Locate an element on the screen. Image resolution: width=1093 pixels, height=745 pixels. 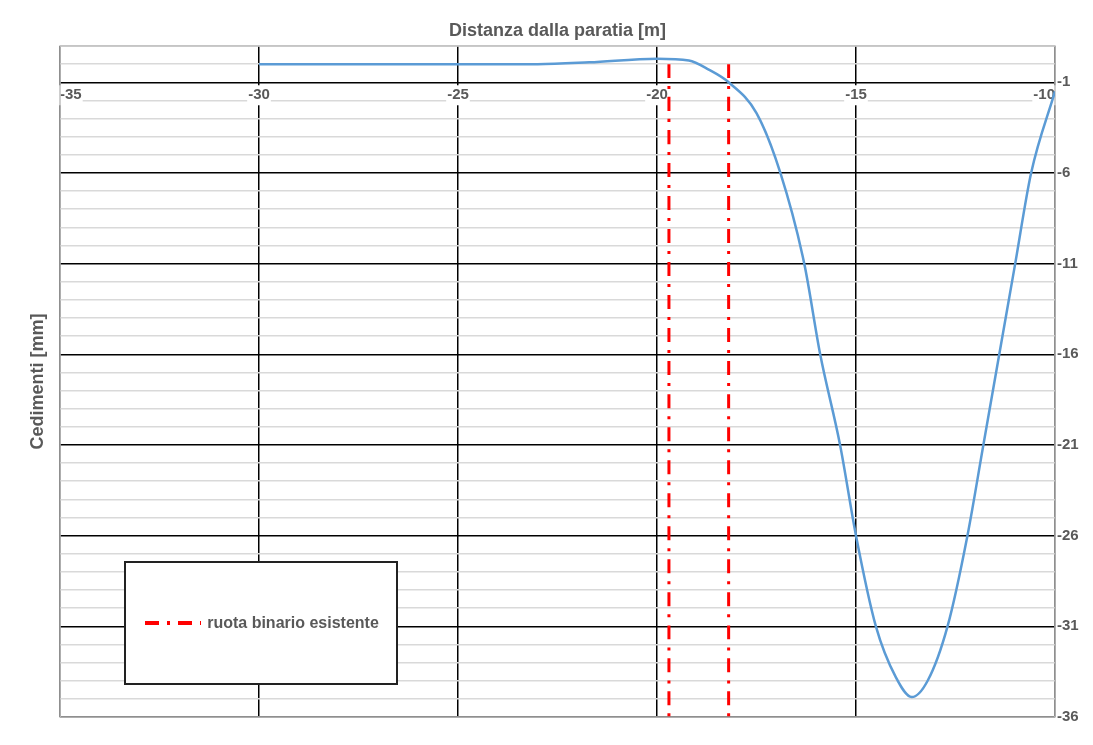
y-tick-label: -6 is located at coordinates (1064, 172).